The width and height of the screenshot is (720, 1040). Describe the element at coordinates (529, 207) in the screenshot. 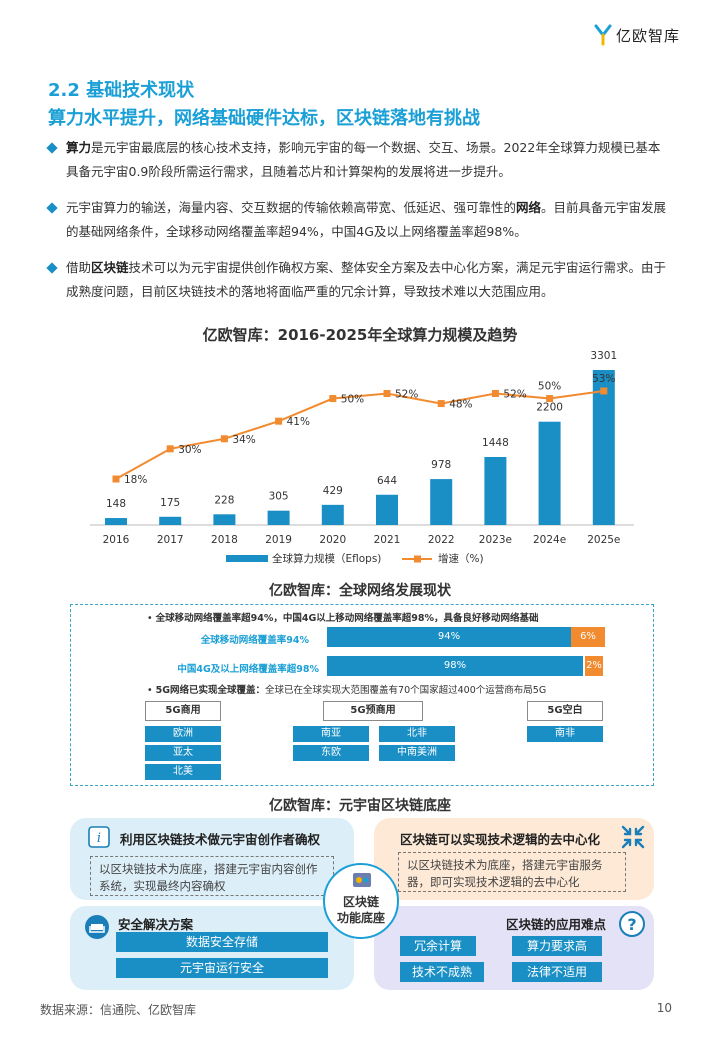

I see `bullet-bold: 网络` at that location.